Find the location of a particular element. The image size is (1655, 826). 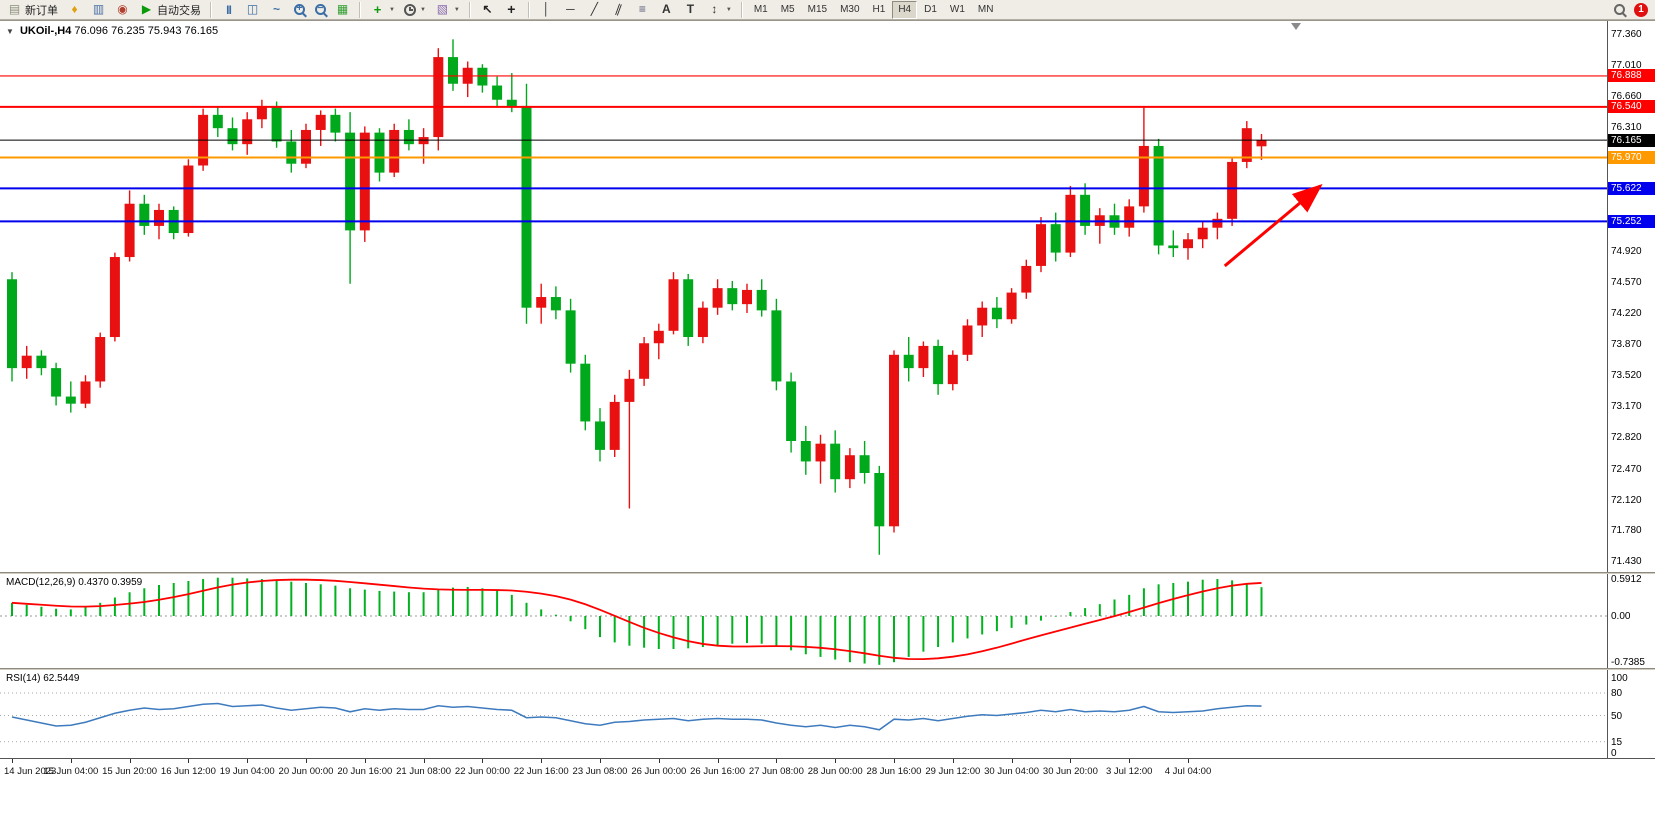

indicators-button: + ▼ is located at coordinates (382, 10).